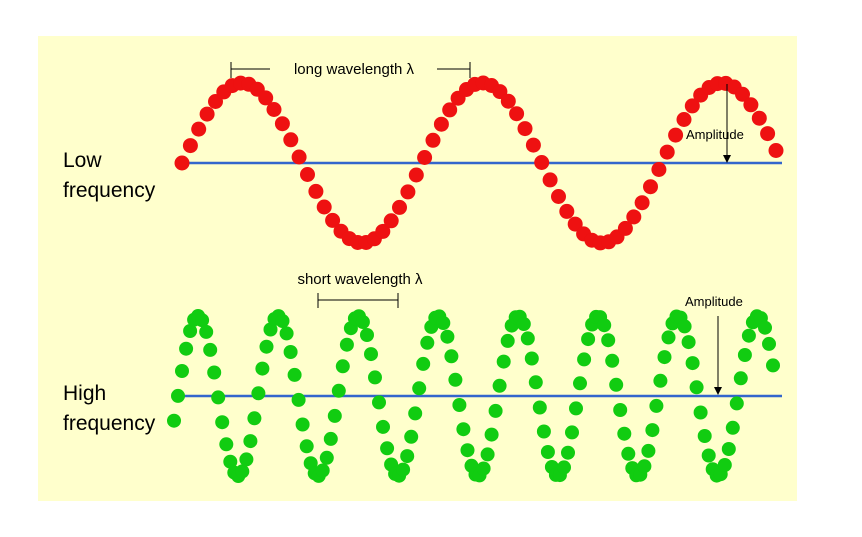 Image resolution: width=862 pixels, height=537 pixels. What do you see at coordinates (714, 344) in the screenshot?
I see `high-amplitude-marker: Amplitude` at bounding box center [714, 344].